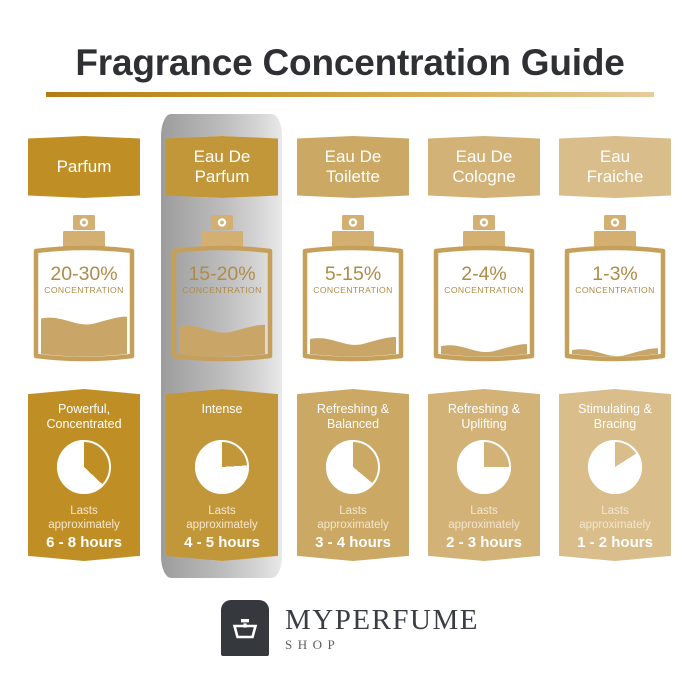 The height and width of the screenshot is (700, 700). I want to click on svg-text: 15-20%, so click(221, 274).